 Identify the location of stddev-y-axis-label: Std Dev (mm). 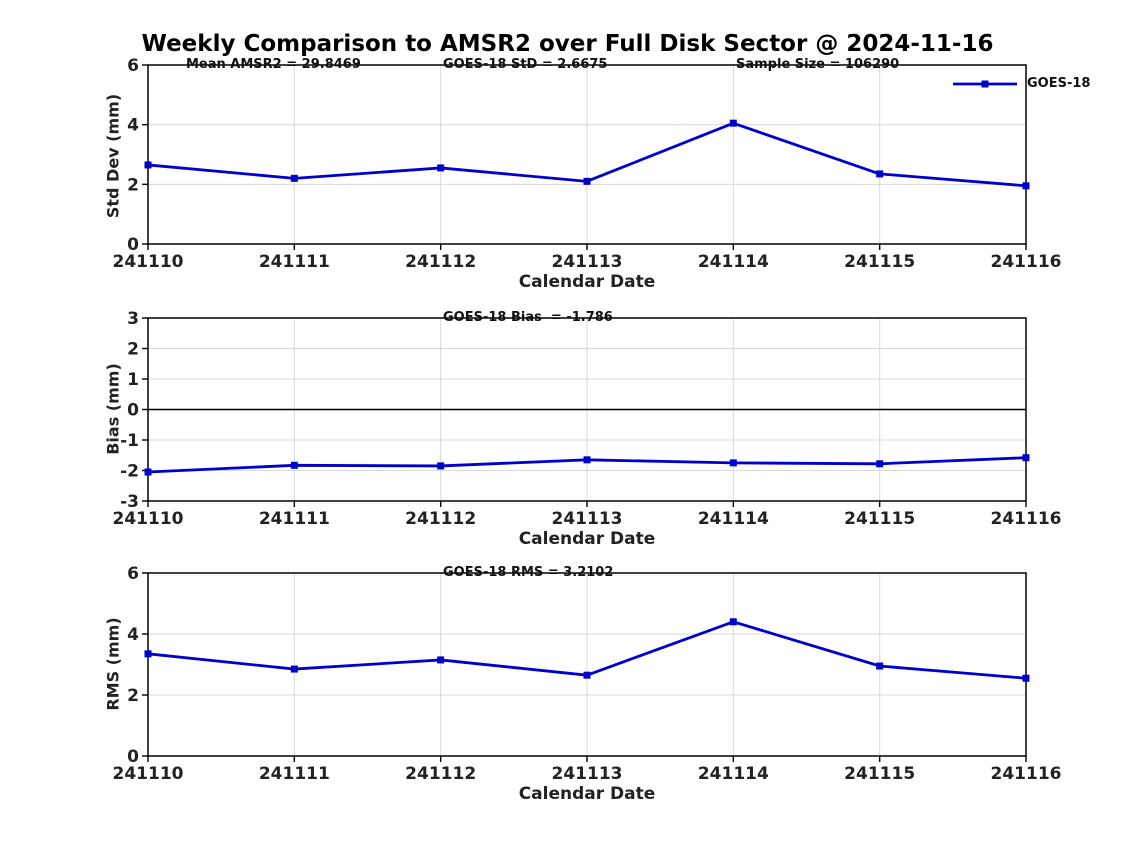
(113, 156).